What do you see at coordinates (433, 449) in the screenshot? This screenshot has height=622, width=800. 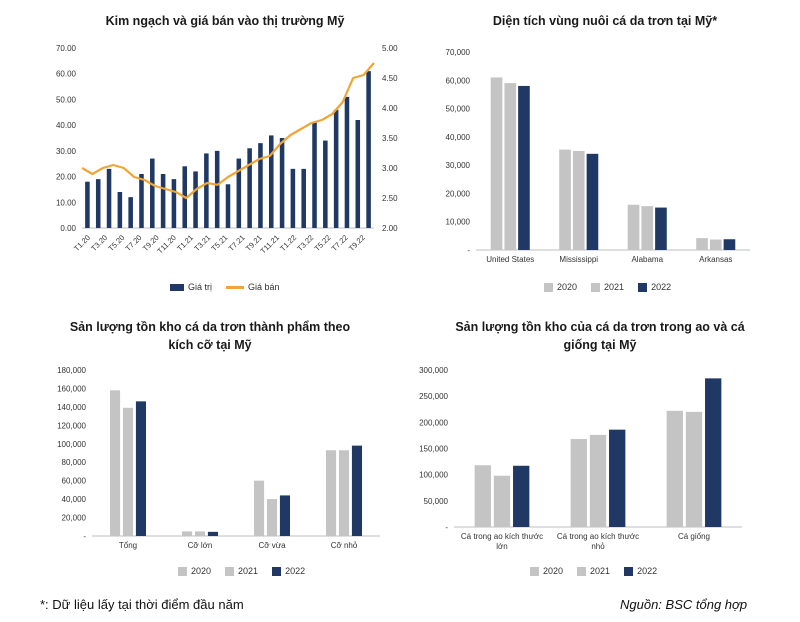 I see `y-tick-label: 150,000` at bounding box center [433, 449].